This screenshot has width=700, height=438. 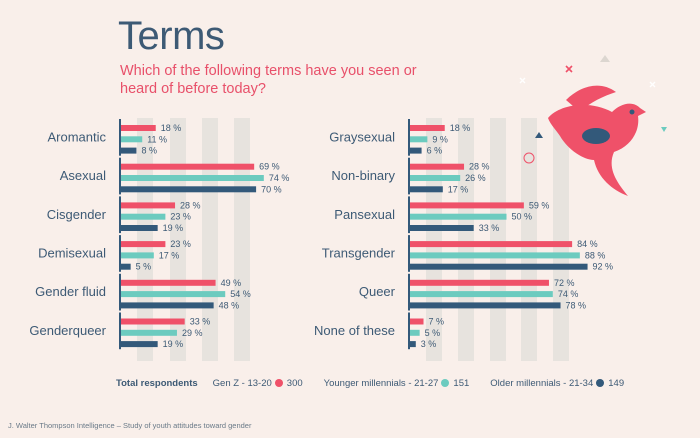 What do you see at coordinates (240, 294) in the screenshot?
I see `data-label: 54 %` at bounding box center [240, 294].